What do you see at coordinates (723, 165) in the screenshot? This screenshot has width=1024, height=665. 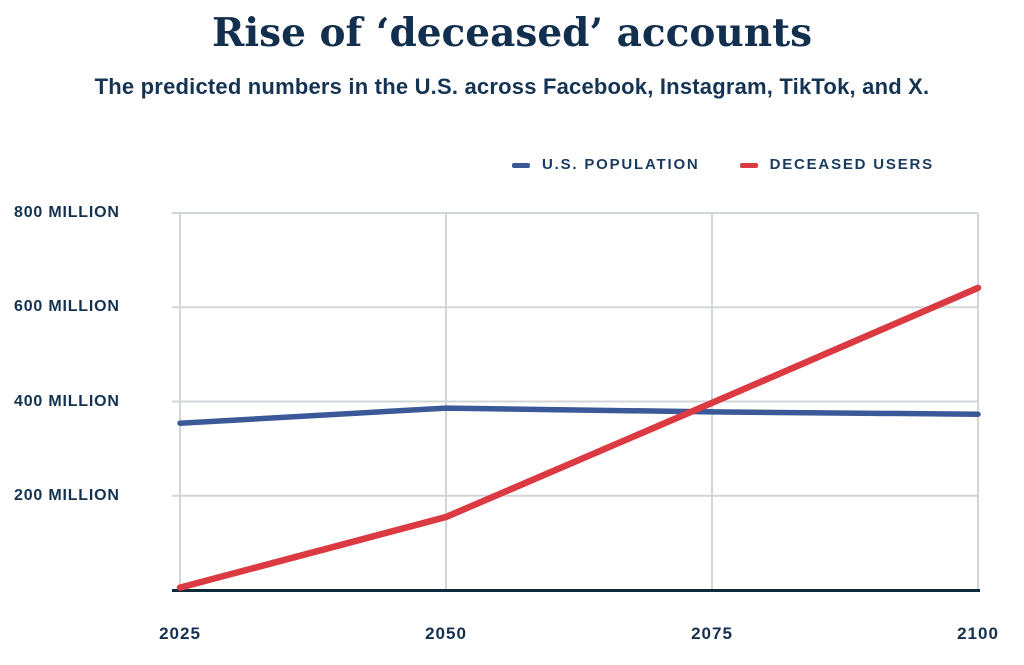 I see `legend: U.S. POPULATION DECEASED USERS` at bounding box center [723, 165].